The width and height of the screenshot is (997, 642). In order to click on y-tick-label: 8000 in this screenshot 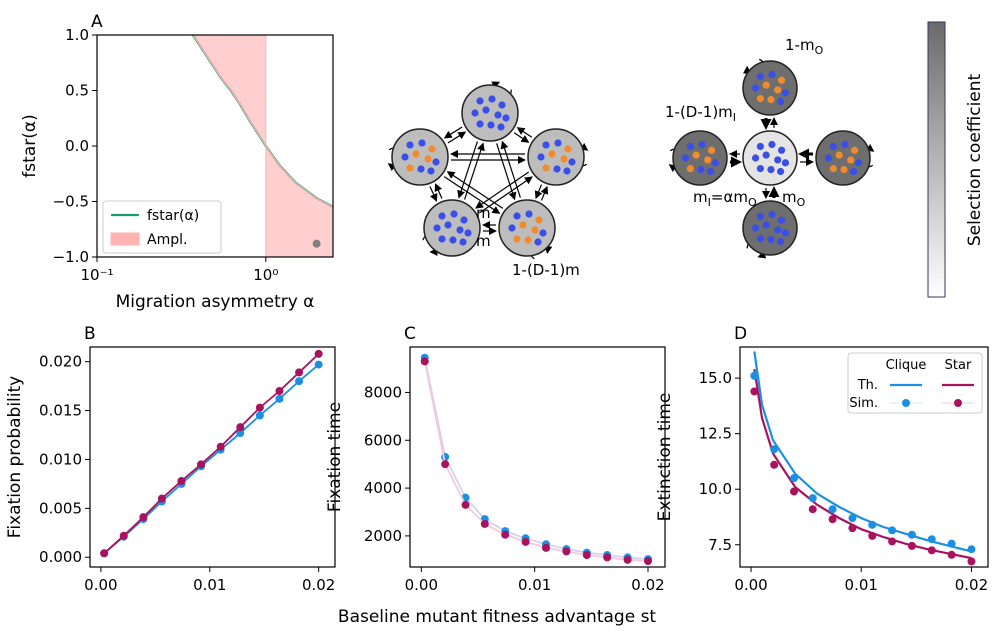, I will do `click(383, 392)`.